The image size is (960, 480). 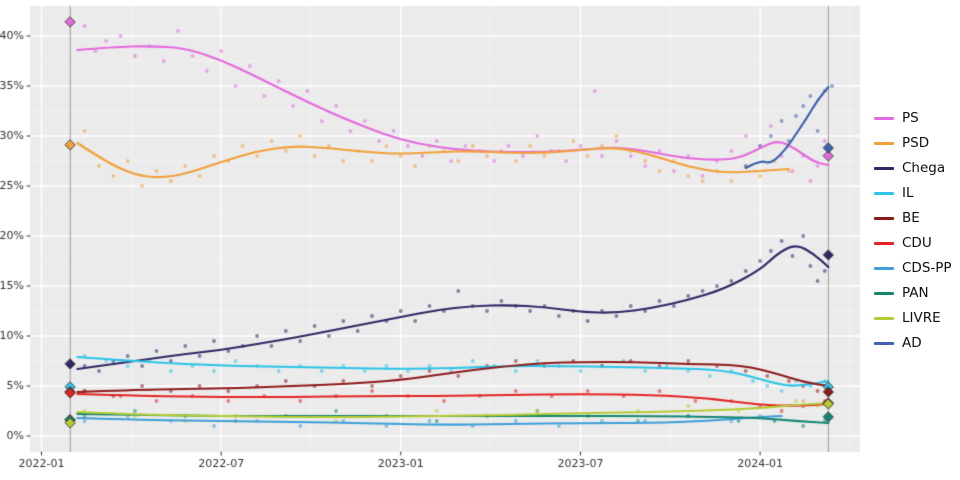 What do you see at coordinates (927, 268) in the screenshot?
I see `legend-label: CDS-PP` at bounding box center [927, 268].